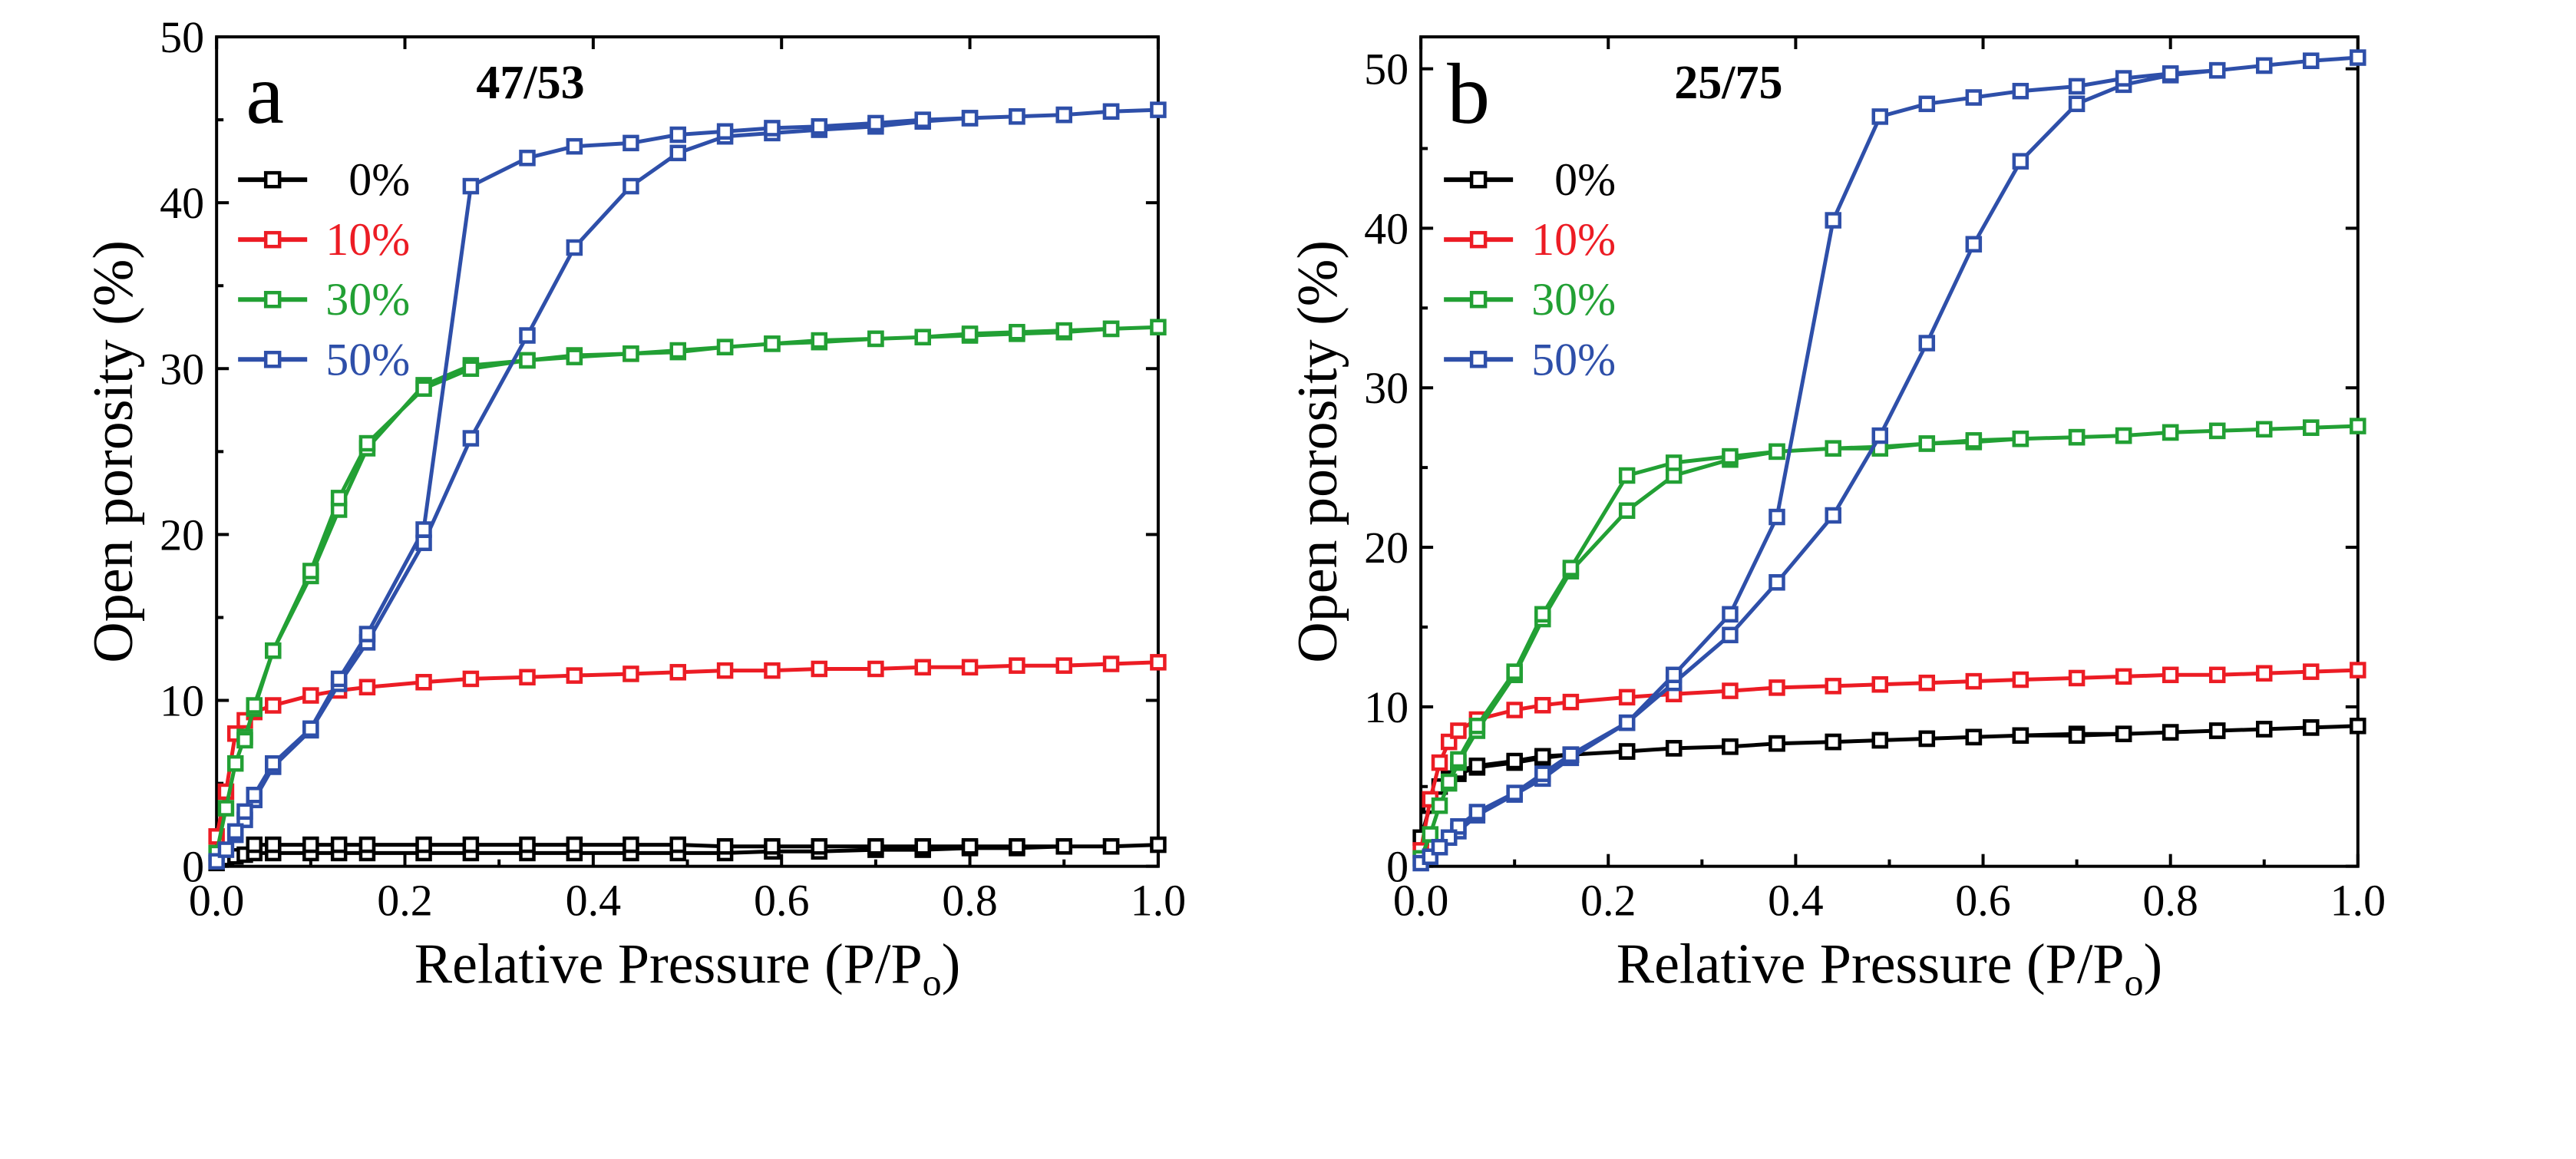 The height and width of the screenshot is (1159, 2576). Describe the element at coordinates (182, 37) in the screenshot. I see `y-tick-label: 50` at that location.